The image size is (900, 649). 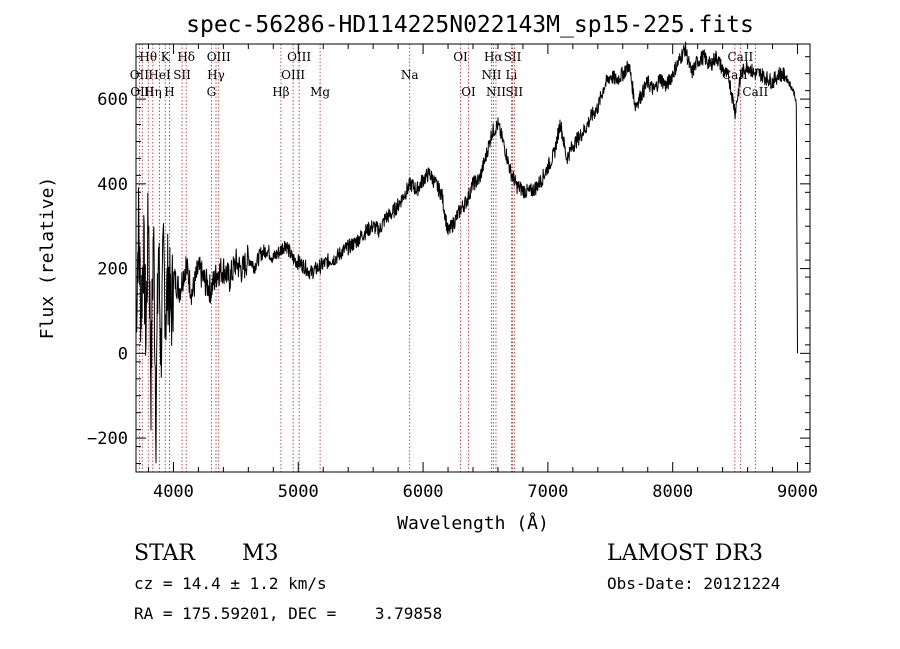 What do you see at coordinates (112, 185) in the screenshot?
I see `y-tick-label-3: 400` at bounding box center [112, 185].